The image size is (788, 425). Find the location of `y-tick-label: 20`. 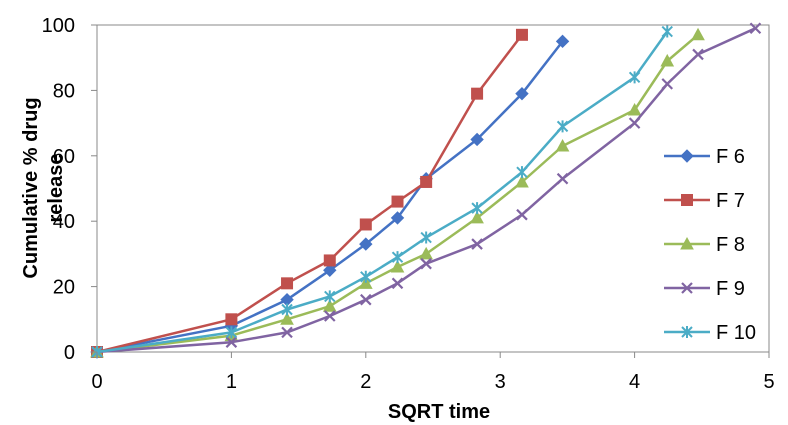

y-tick-label: 20 is located at coordinates (64, 288).